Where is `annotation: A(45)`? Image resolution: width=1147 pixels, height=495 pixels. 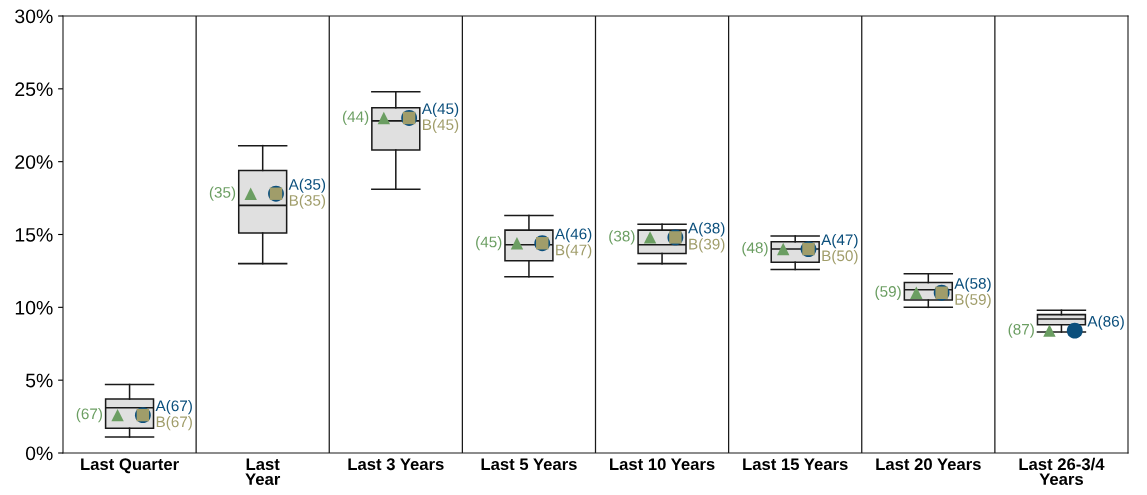 annotation: A(45) is located at coordinates (440, 110).